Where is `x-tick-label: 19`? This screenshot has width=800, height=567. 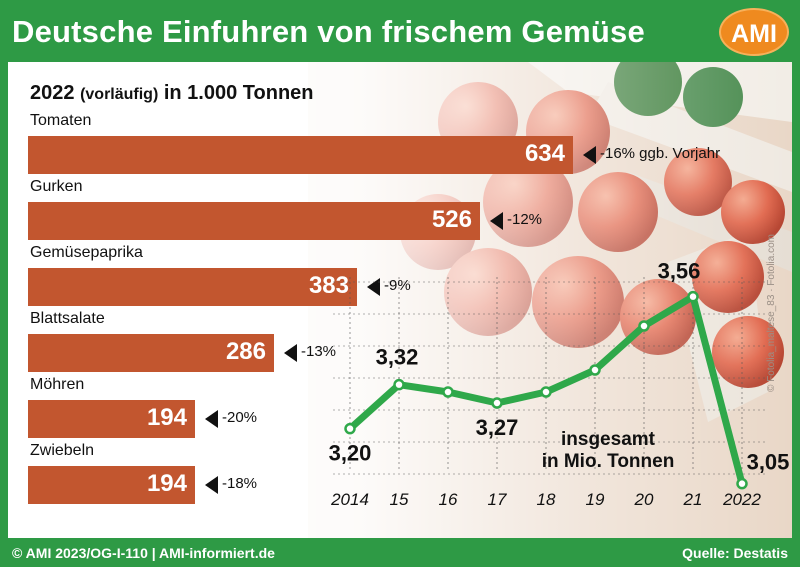
x-tick-label: 19 is located at coordinates (595, 499).